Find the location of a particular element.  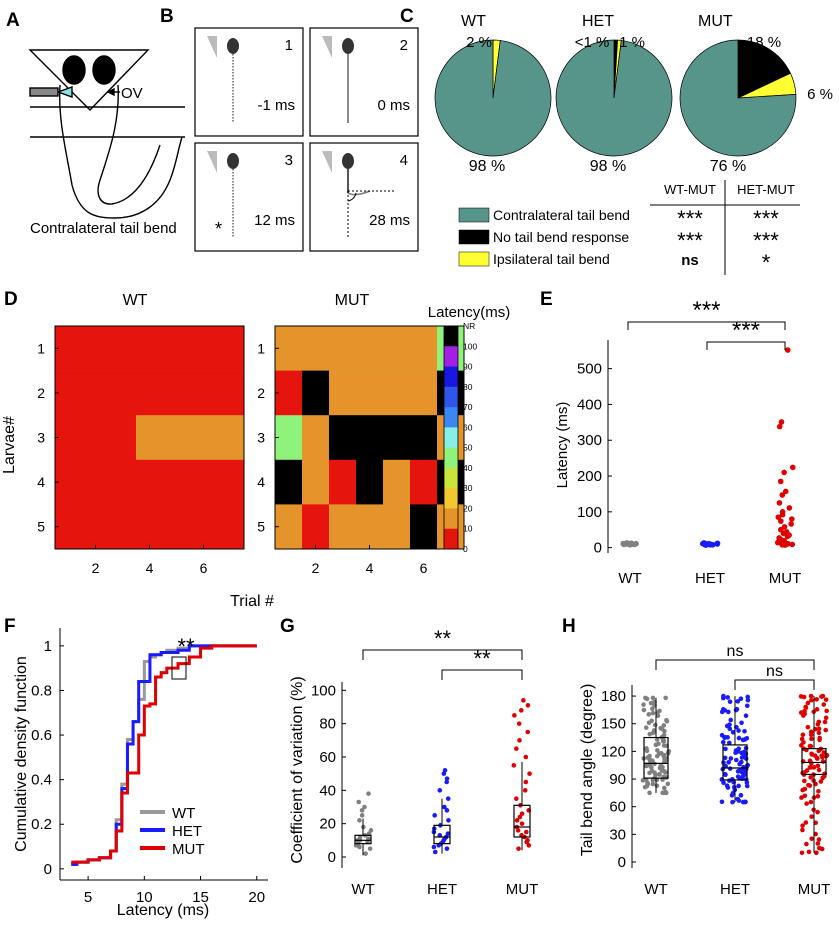

panel-e-letter: E is located at coordinates (546, 299).